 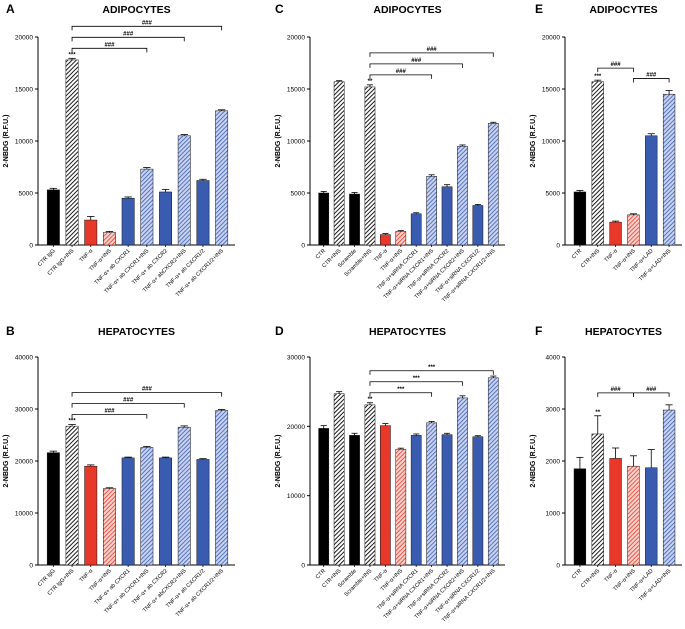 What do you see at coordinates (24, 358) in the screenshot?
I see `y-tick-label: 40000` at bounding box center [24, 358].